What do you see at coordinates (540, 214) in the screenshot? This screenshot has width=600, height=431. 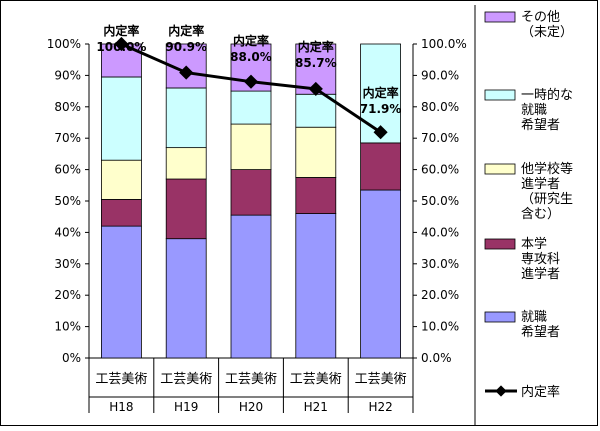 I see `legend-label-line: 含む）` at bounding box center [540, 214].